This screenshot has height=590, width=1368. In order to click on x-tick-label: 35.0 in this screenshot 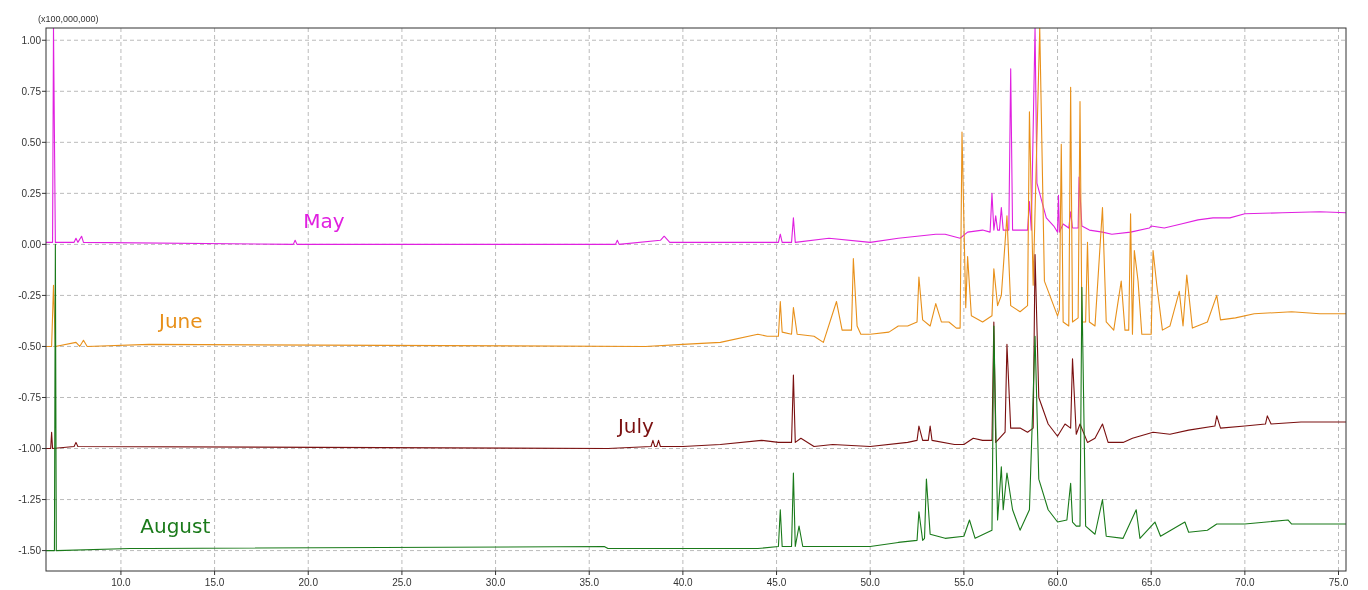, I will do `click(589, 582)`.